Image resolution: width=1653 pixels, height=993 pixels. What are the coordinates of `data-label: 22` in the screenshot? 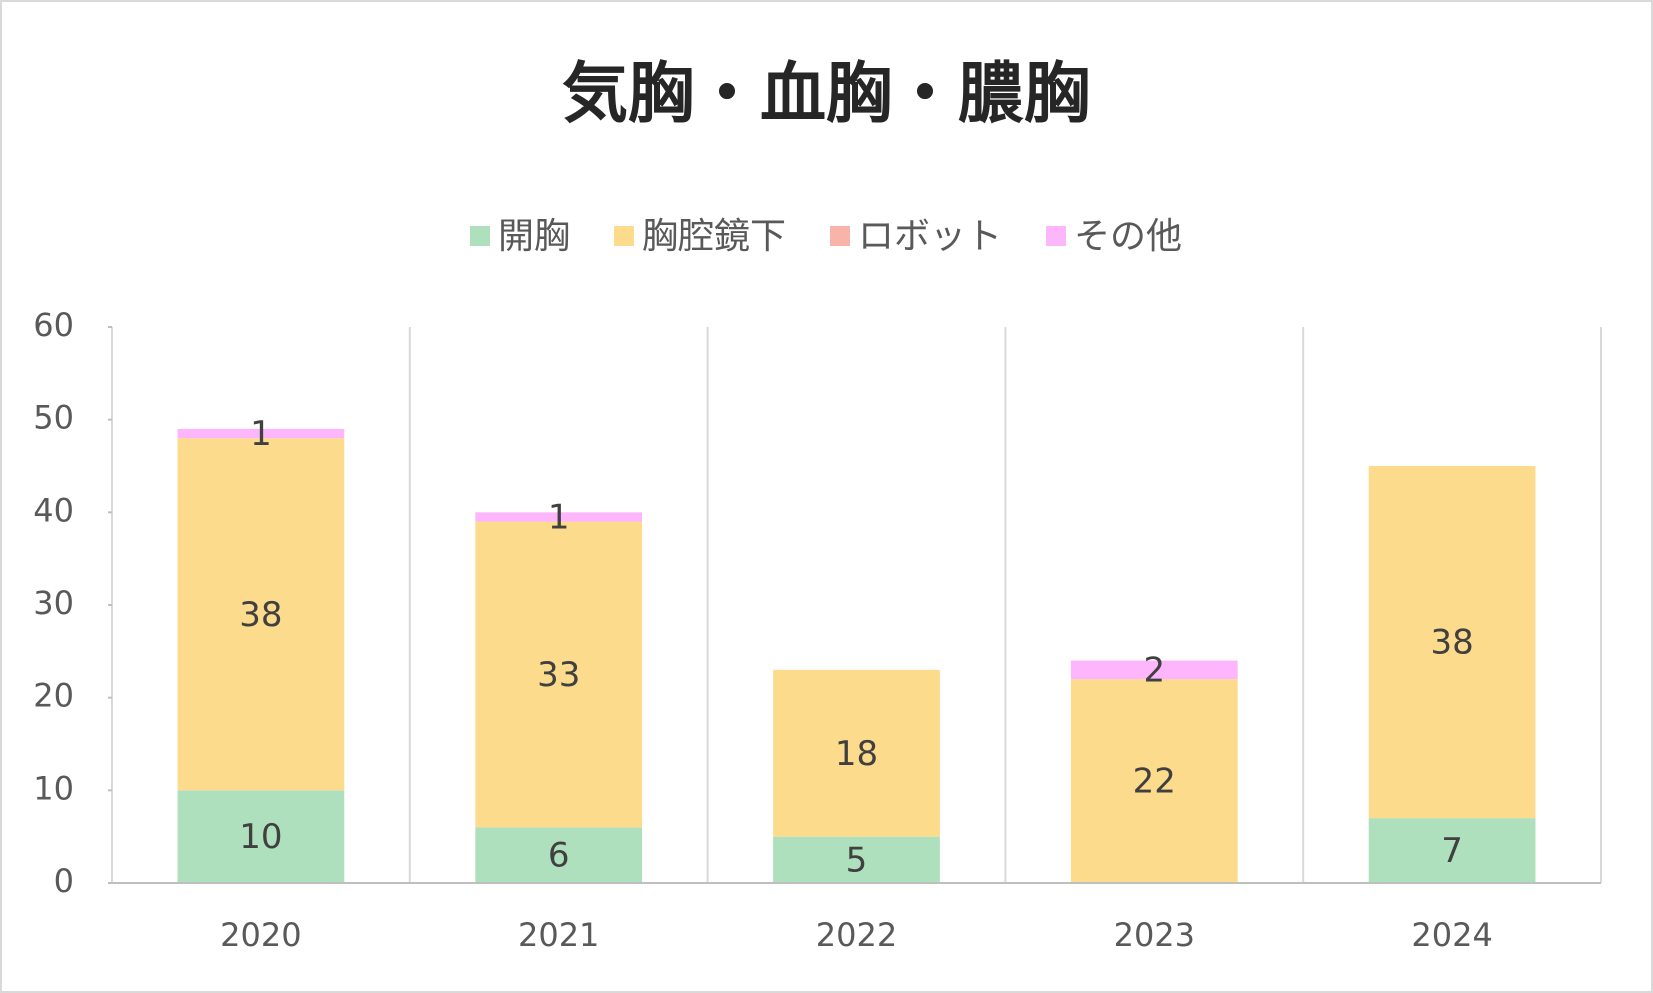 It's located at (1154, 782).